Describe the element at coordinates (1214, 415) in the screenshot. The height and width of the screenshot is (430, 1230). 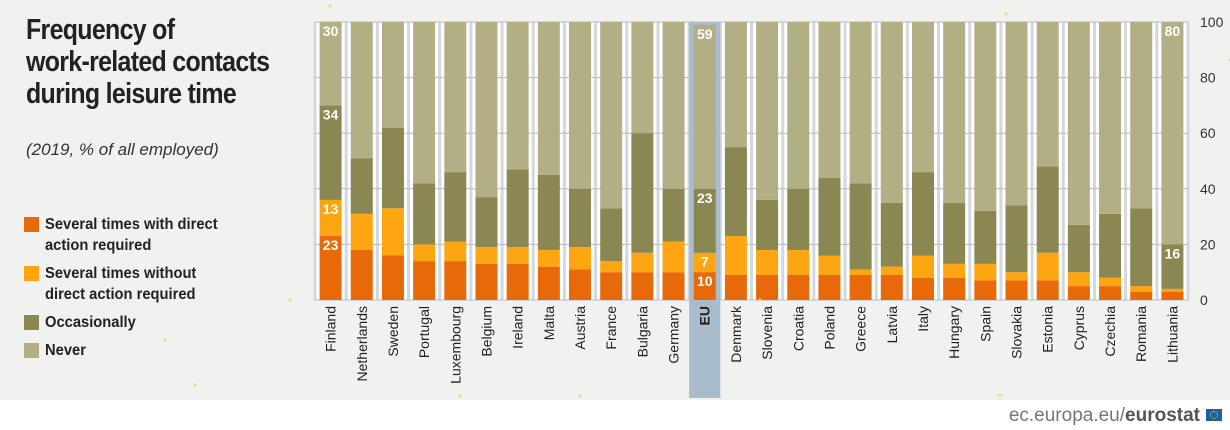
I see `eu-flag-icon` at that location.